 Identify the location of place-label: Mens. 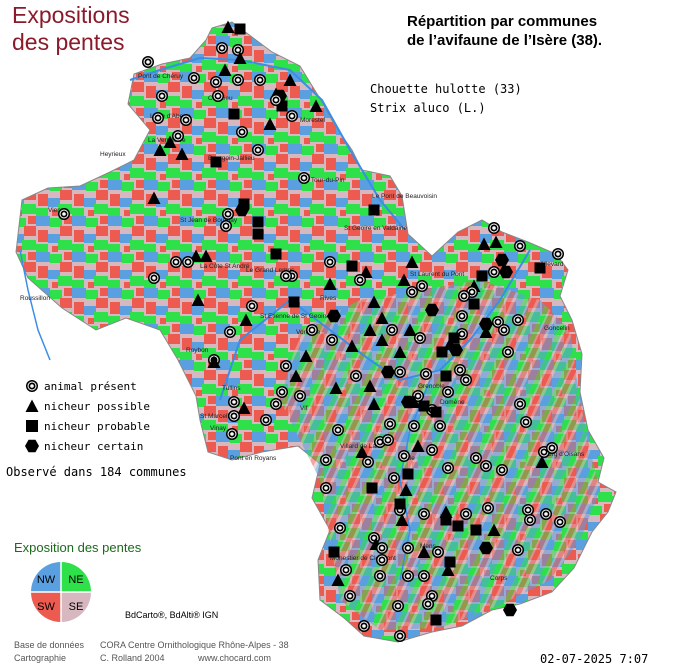
(428, 546).